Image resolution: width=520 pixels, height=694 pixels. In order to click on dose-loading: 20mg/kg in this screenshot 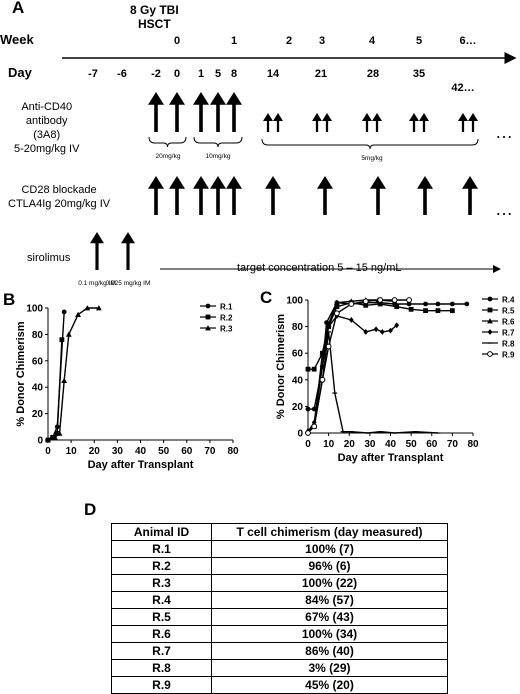, I will do `click(168, 156)`.